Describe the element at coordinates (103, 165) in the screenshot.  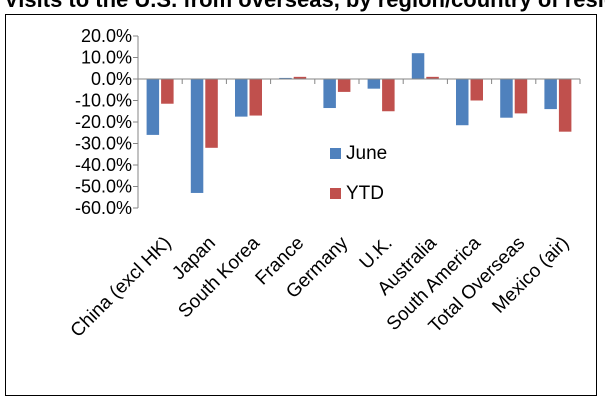
I see `y-tick-label: -40.0%` at that location.